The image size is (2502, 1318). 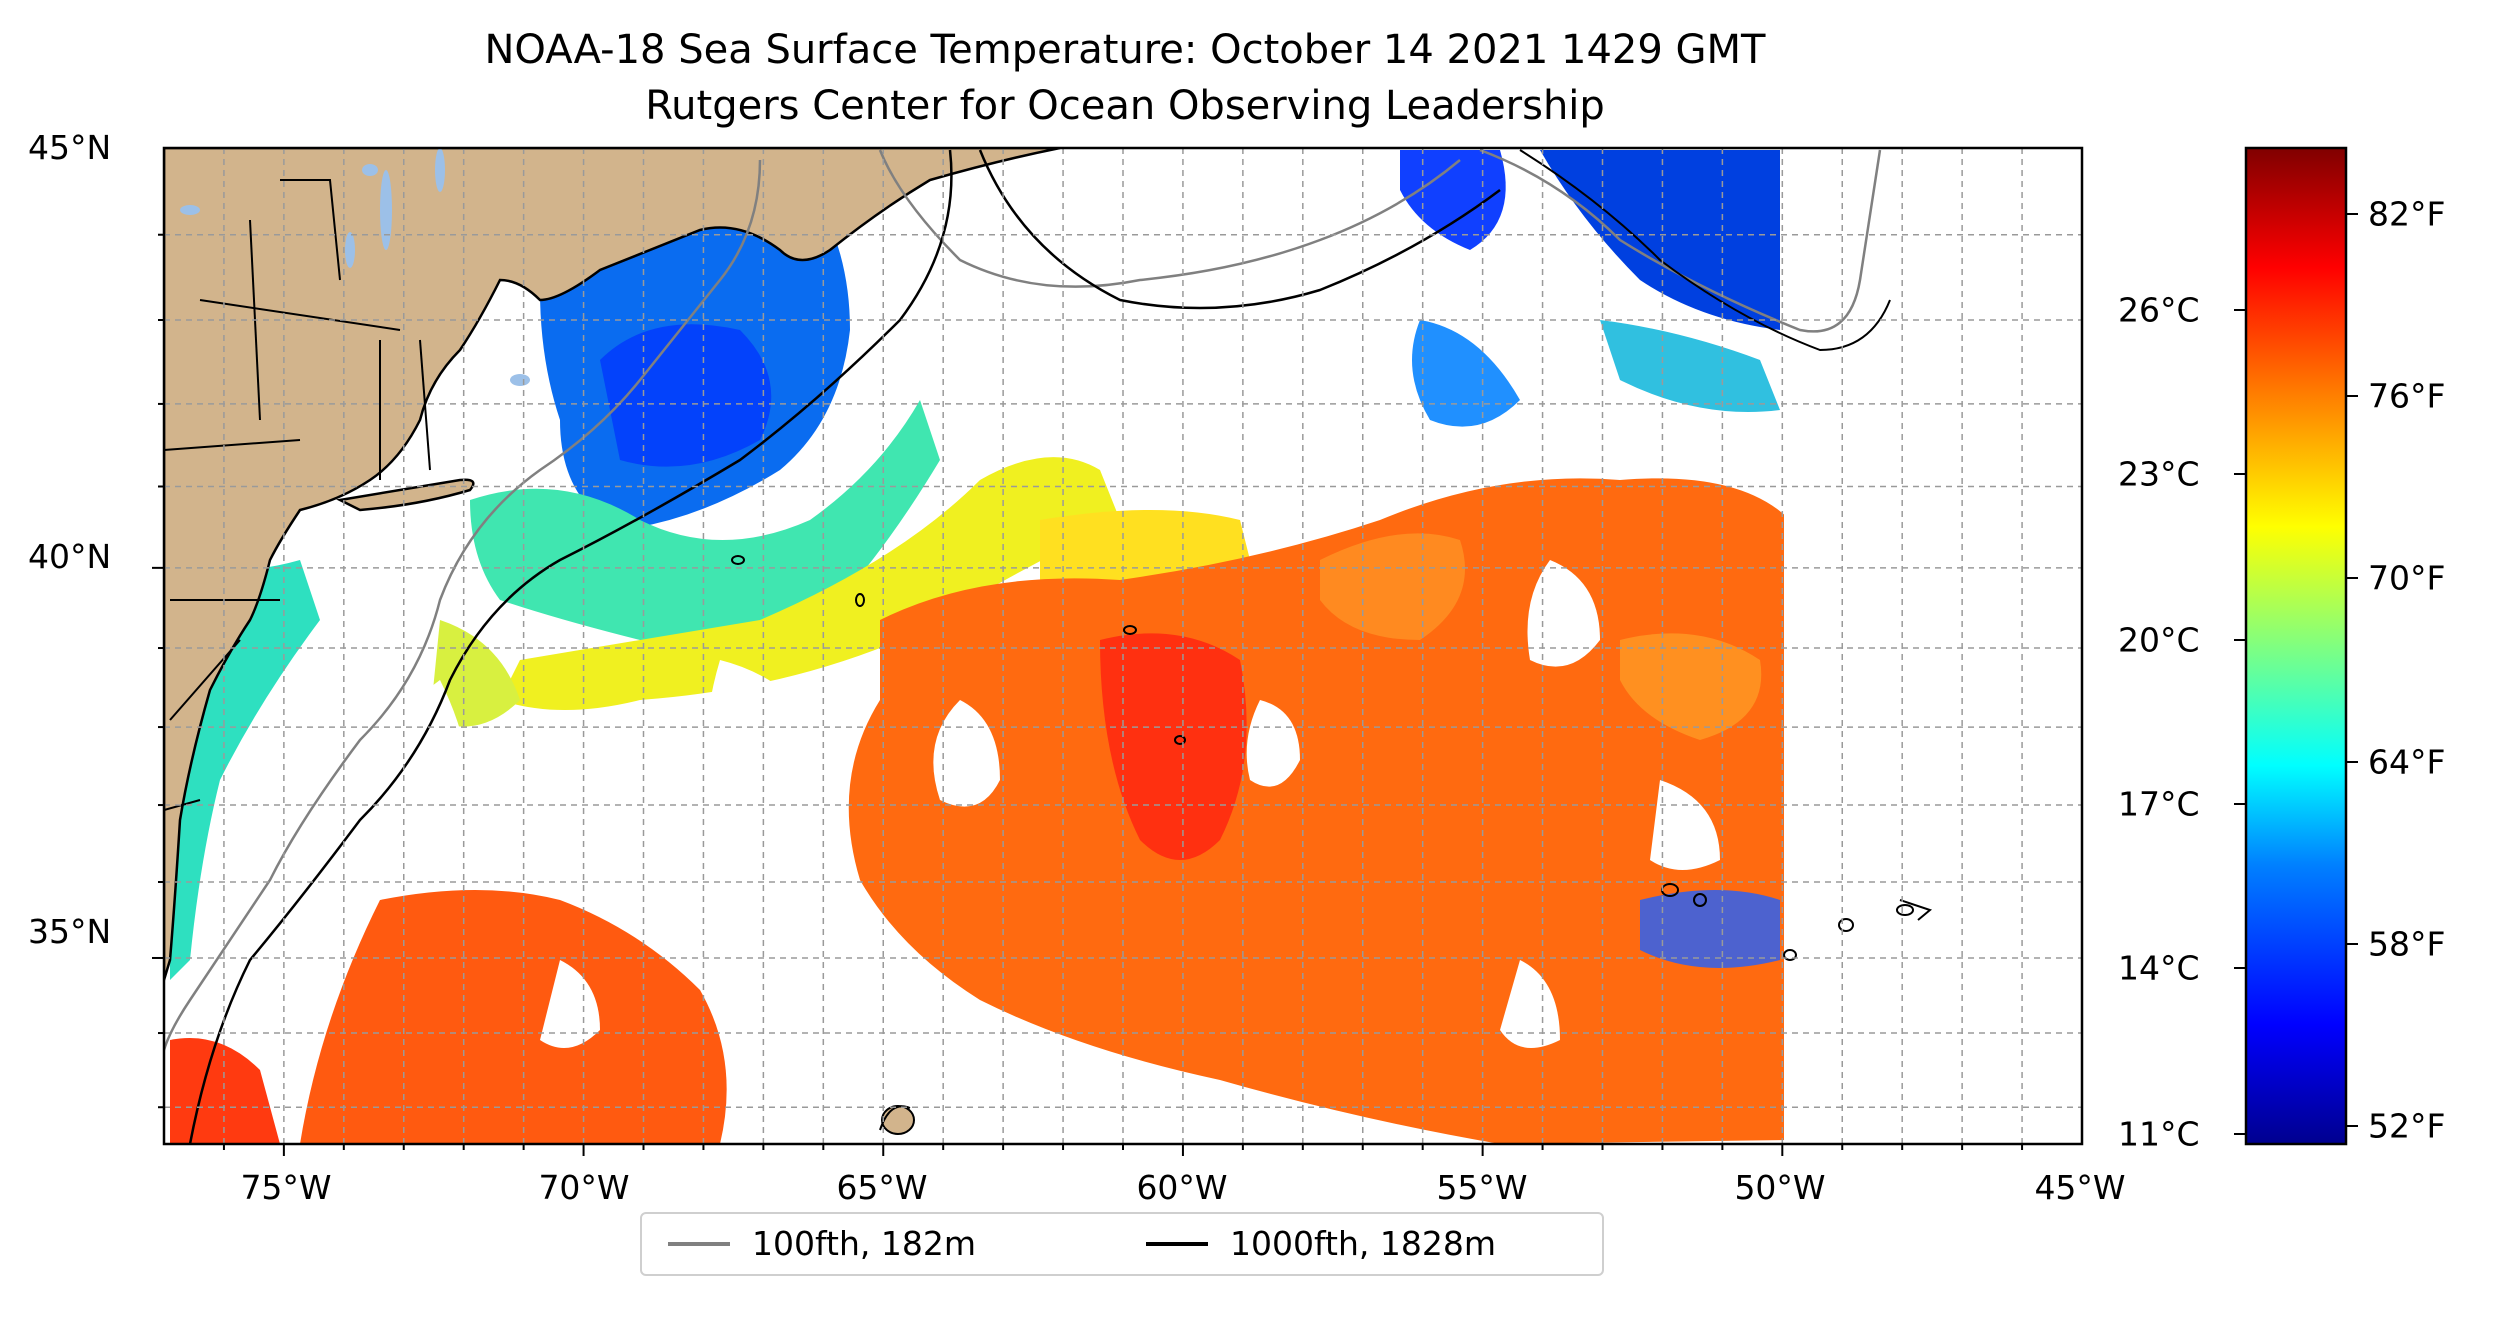 I want to click on x-tick-label: 50°W, so click(x=1780, y=1187).